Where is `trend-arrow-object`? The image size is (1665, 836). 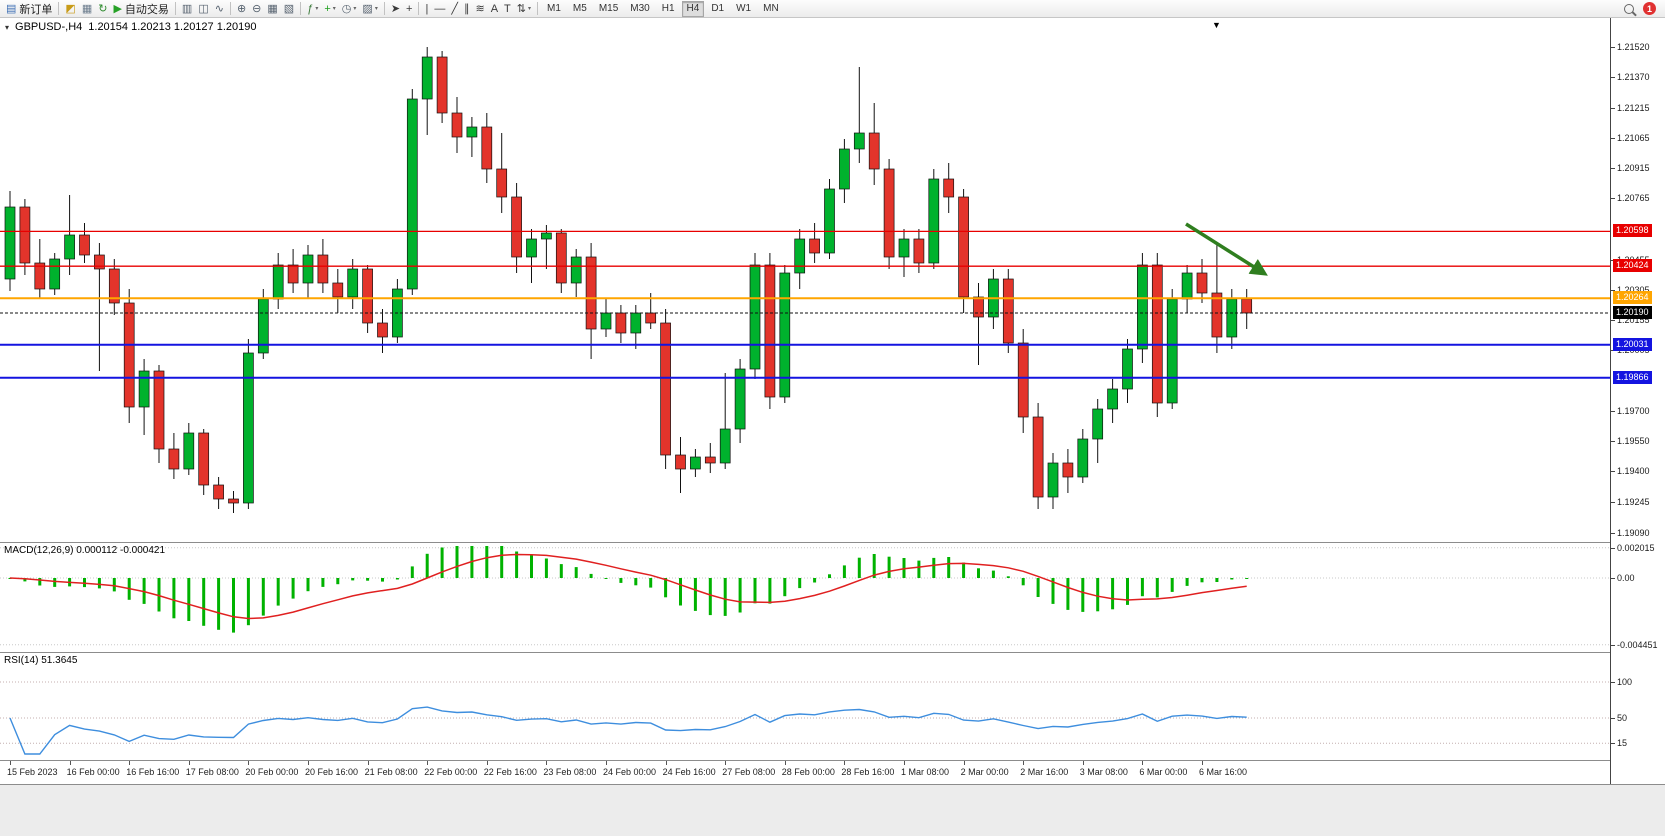
trend-arrow-object is located at coordinates (1226, 249).